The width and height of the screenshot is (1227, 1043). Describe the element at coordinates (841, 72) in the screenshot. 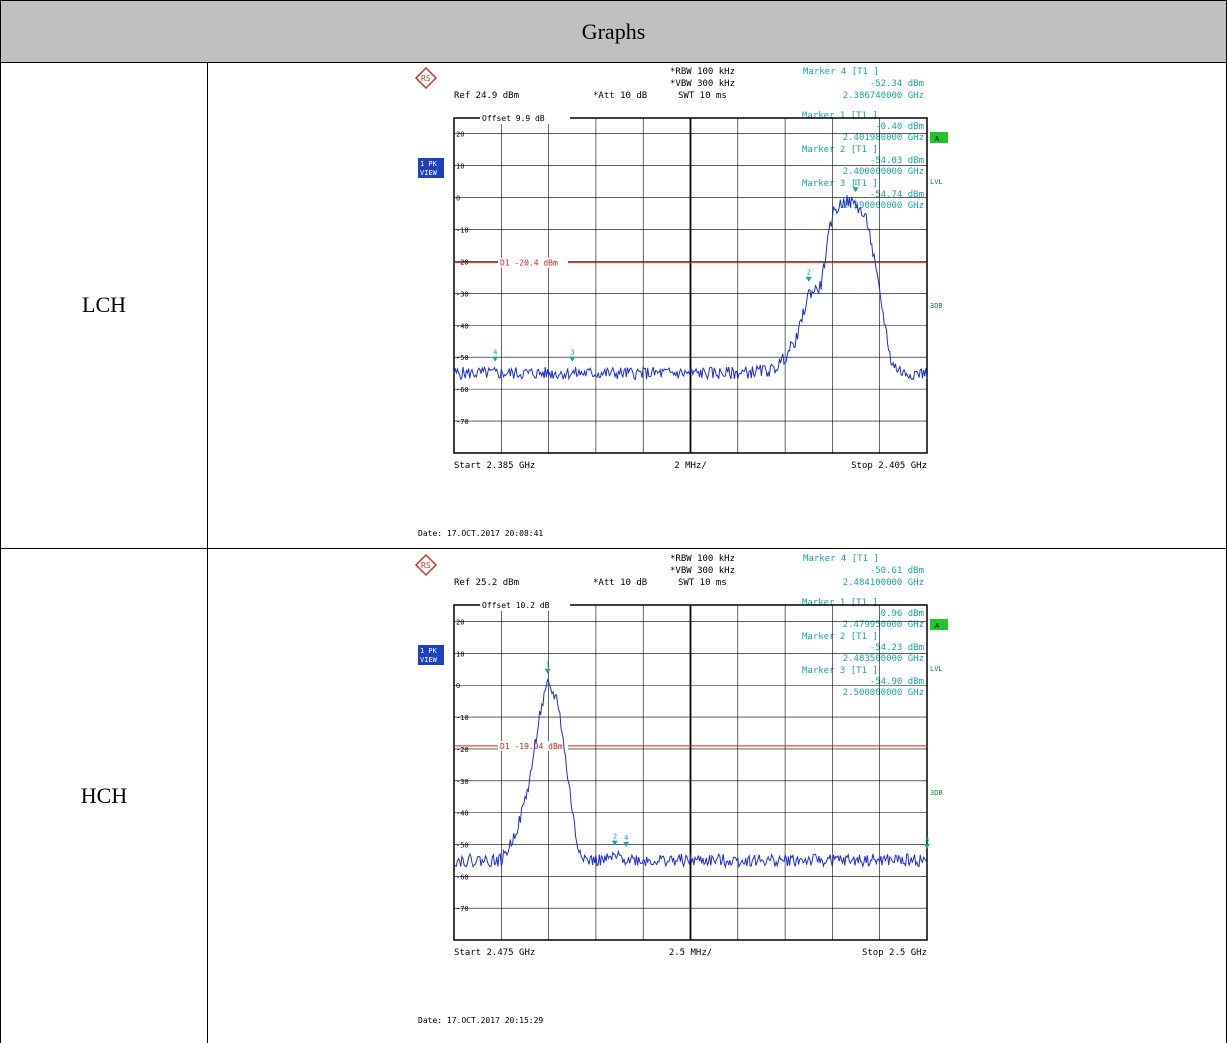

I see `marker-4-name: Marker 4 [T1 ]` at that location.